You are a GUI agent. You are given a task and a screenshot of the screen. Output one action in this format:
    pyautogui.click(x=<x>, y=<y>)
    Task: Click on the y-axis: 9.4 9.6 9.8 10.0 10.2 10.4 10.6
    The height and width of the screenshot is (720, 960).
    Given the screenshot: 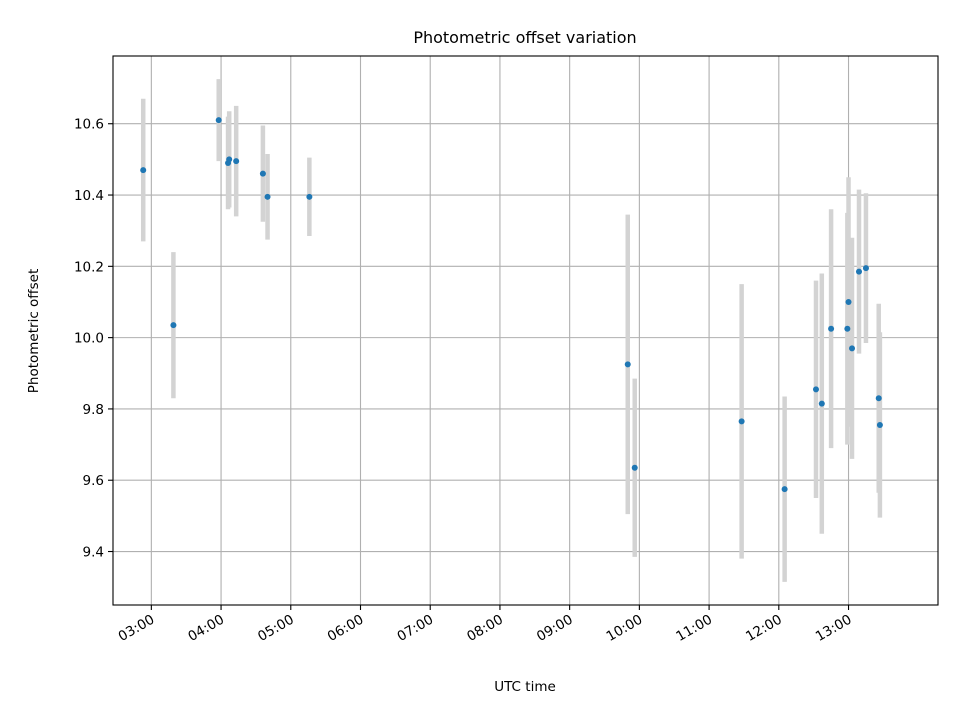 What is the action you would take?
    pyautogui.click(x=93, y=339)
    